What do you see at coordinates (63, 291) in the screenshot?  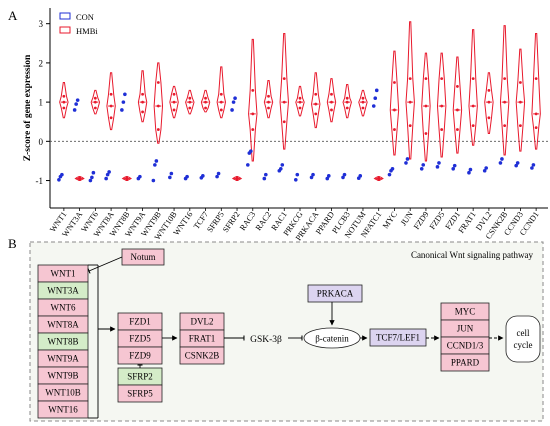 I see `wnt-ligand-wnt3a-label: WNT3A` at bounding box center [63, 291].